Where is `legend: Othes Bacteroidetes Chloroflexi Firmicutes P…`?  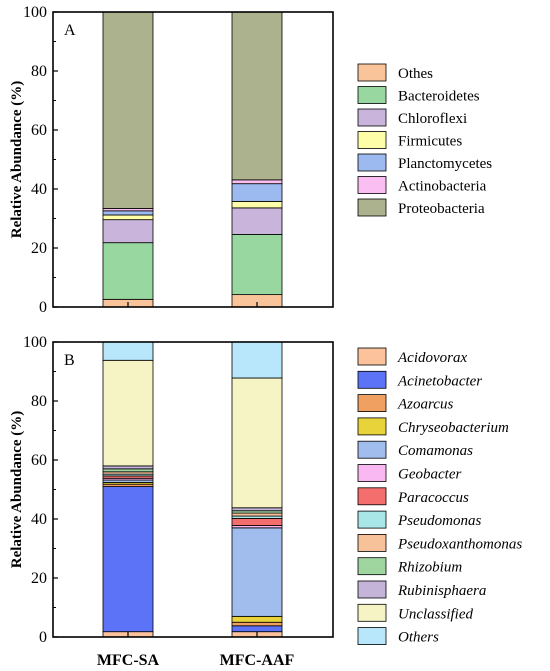
legend: Othes Bacteroidetes Chloroflexi Firmicutes P… is located at coordinates (424, 140).